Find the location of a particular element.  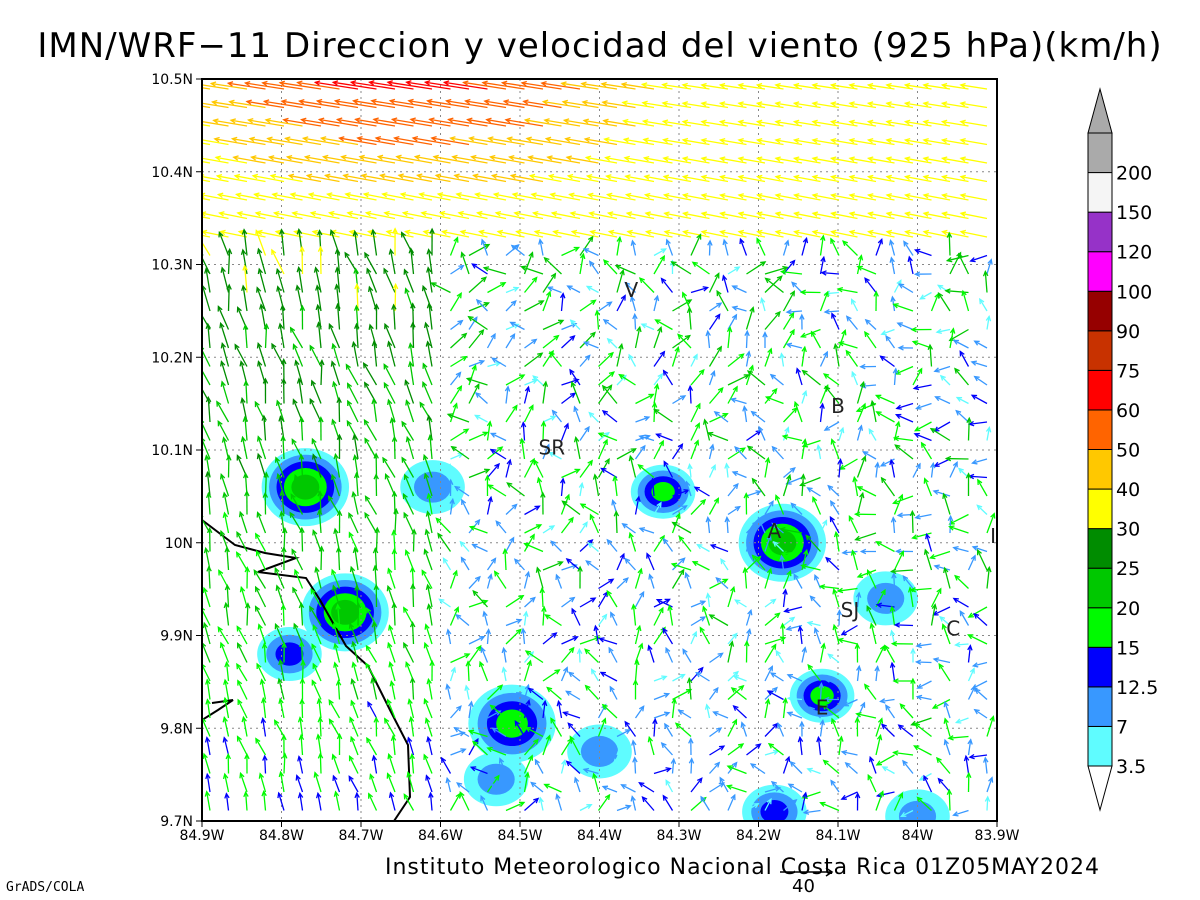

place-label: C is located at coordinates (953, 629).